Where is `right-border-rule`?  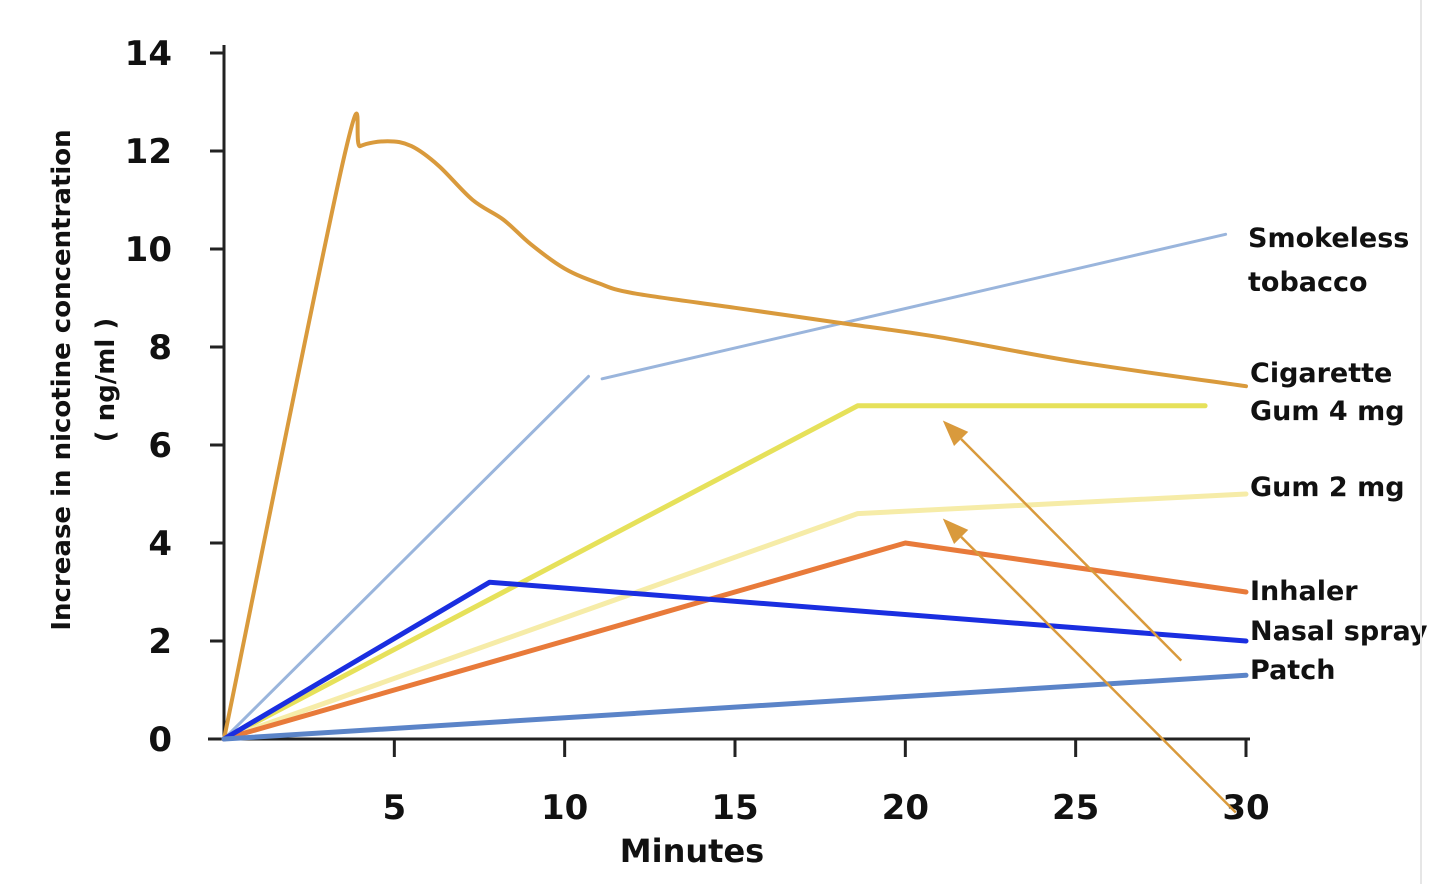
right-border-rule is located at coordinates (1421, 442).